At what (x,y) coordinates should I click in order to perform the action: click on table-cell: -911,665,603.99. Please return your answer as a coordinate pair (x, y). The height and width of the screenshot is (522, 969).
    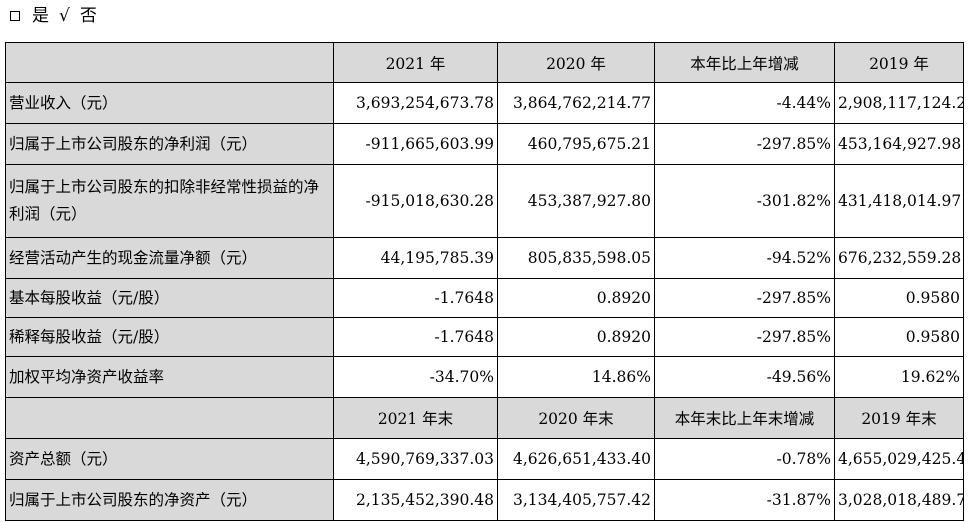
    Looking at the image, I should click on (415, 144).